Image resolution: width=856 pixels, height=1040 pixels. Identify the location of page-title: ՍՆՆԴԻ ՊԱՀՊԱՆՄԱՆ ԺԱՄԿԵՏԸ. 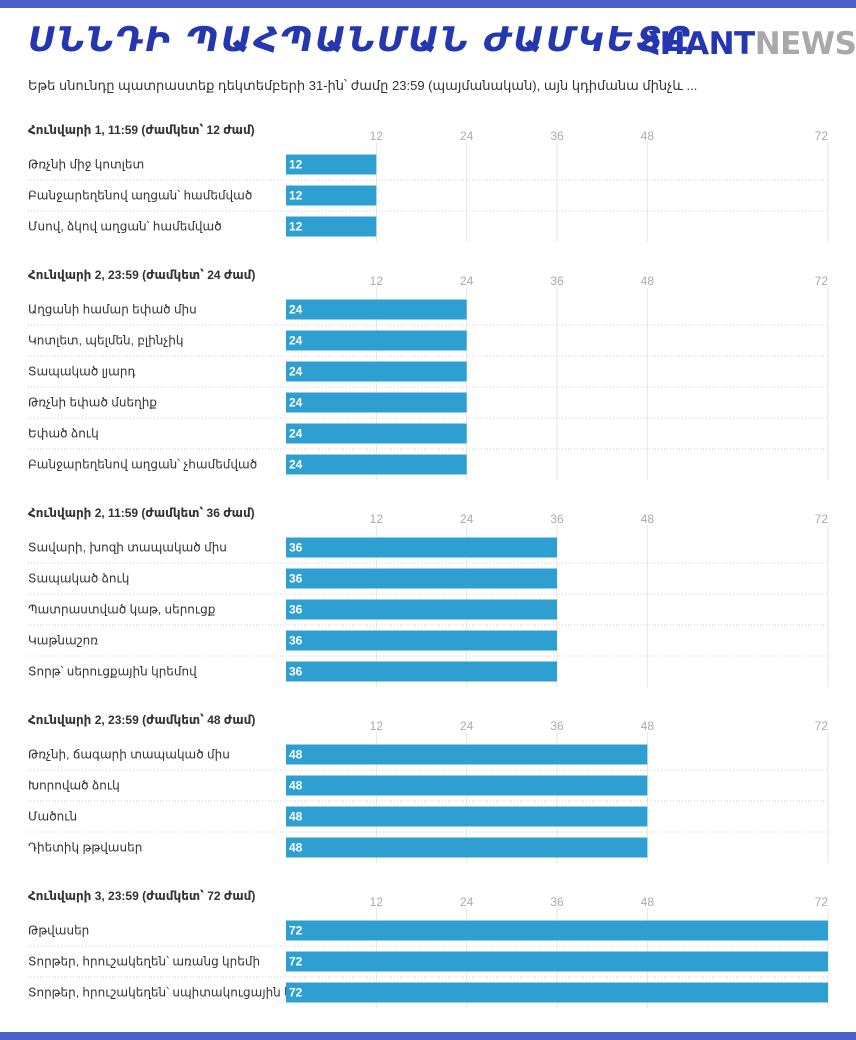
(361, 40).